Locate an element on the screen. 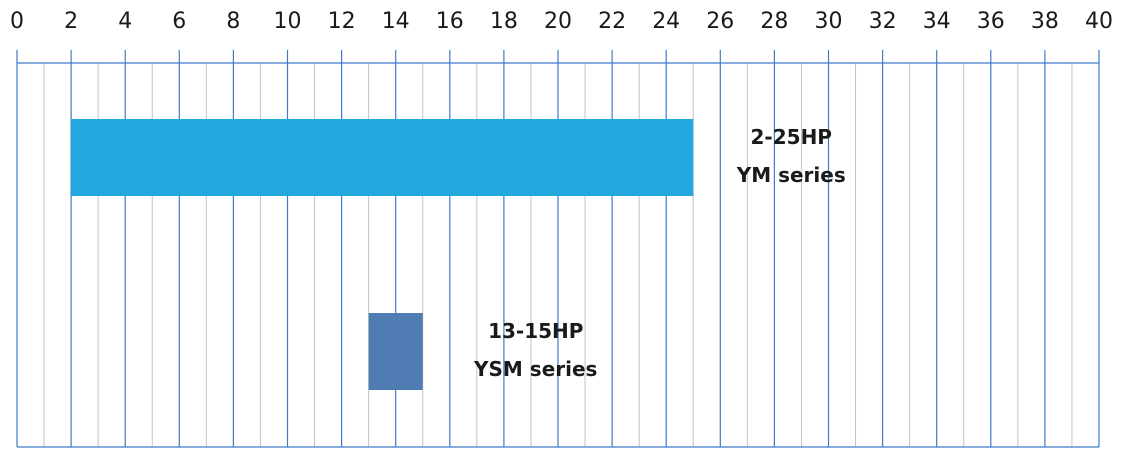 The width and height of the screenshot is (1124, 450). x-tick-label: 18 is located at coordinates (504, 21).